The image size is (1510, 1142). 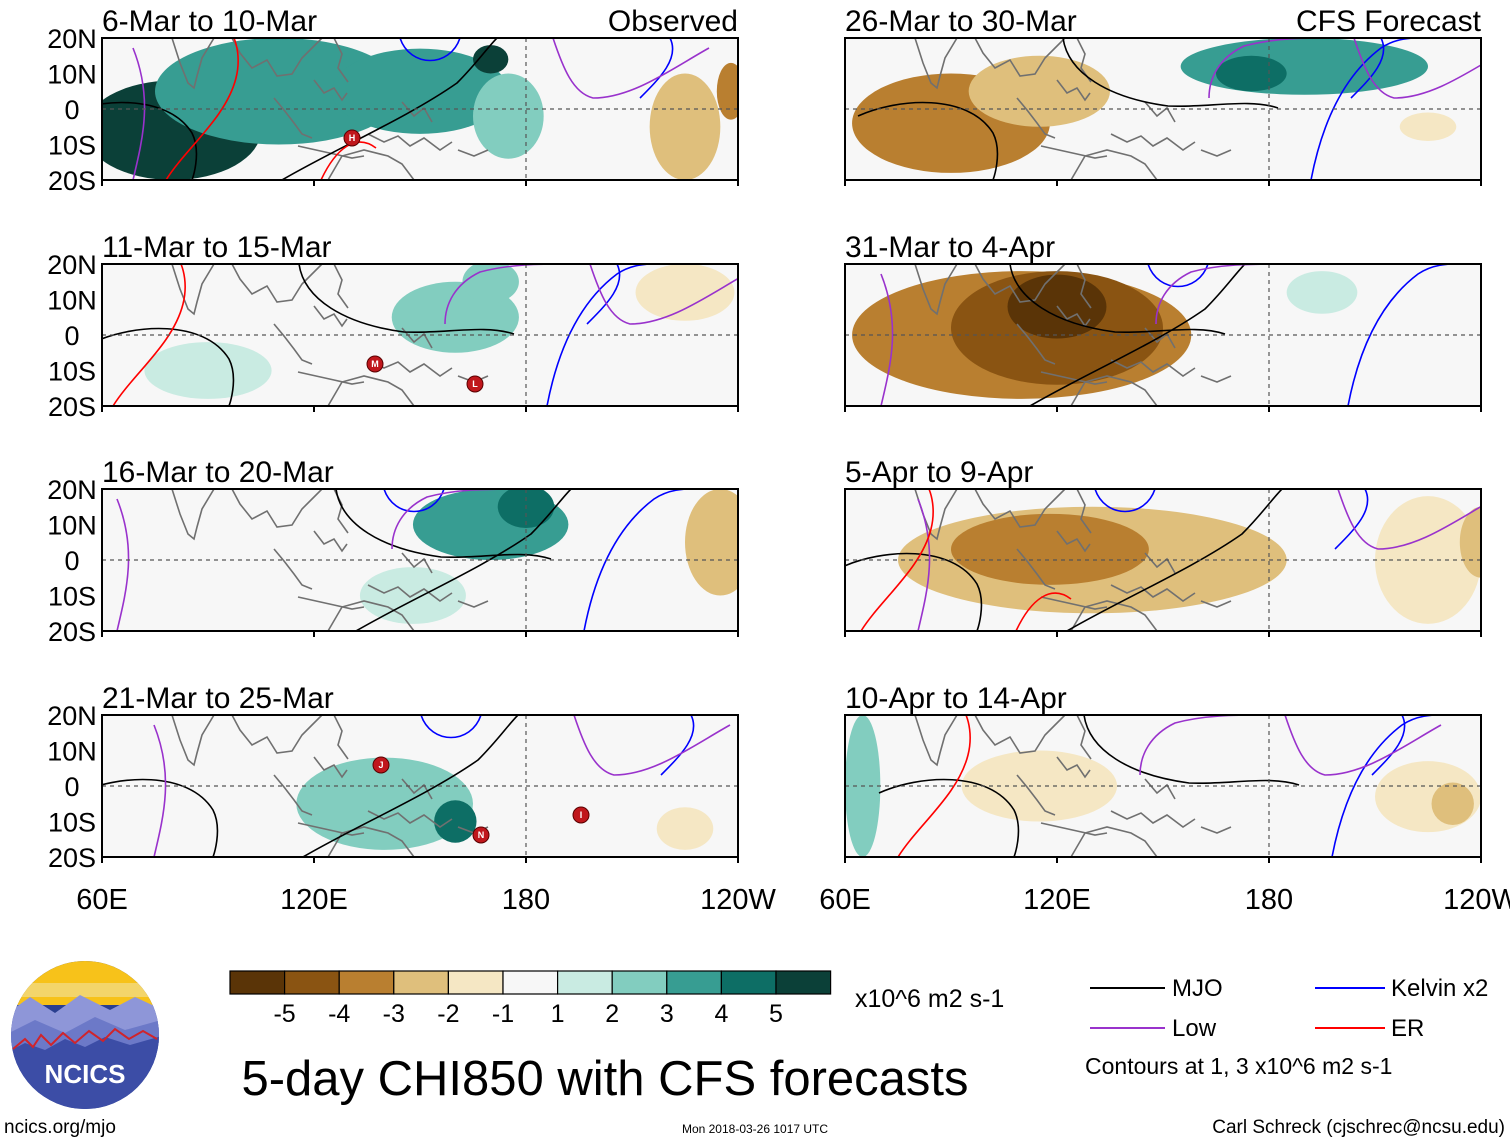 I want to click on colorbar-label-2: -3, so click(x=394, y=1014).